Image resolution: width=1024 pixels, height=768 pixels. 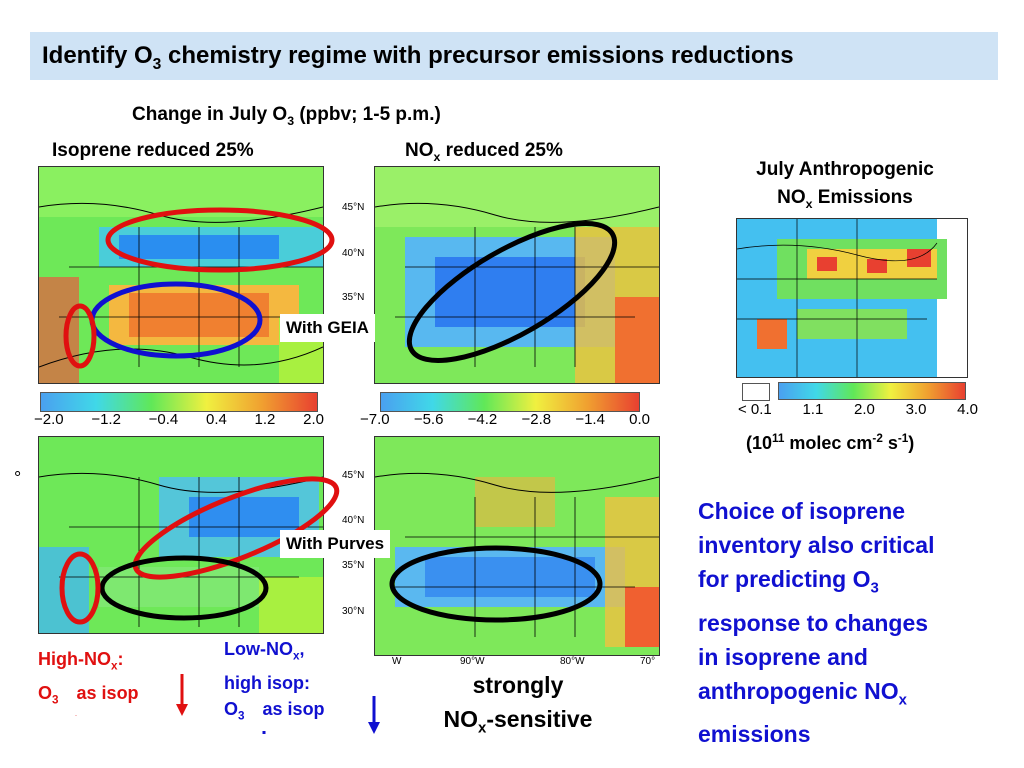 I want to click on colorbar-emis-min-box, so click(x=756, y=392).